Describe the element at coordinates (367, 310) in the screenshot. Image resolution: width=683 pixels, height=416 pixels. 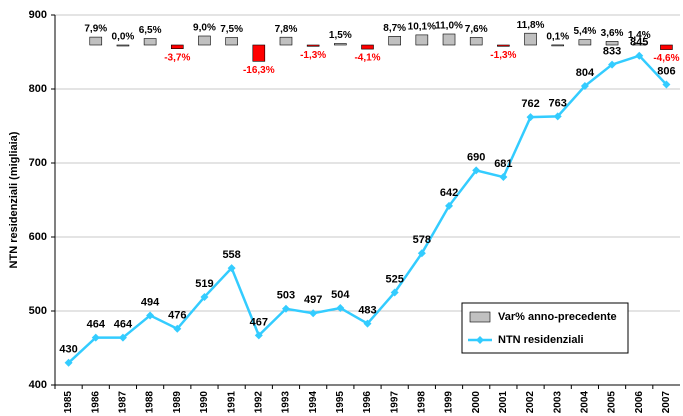
I see `point-value-label: 483` at that location.